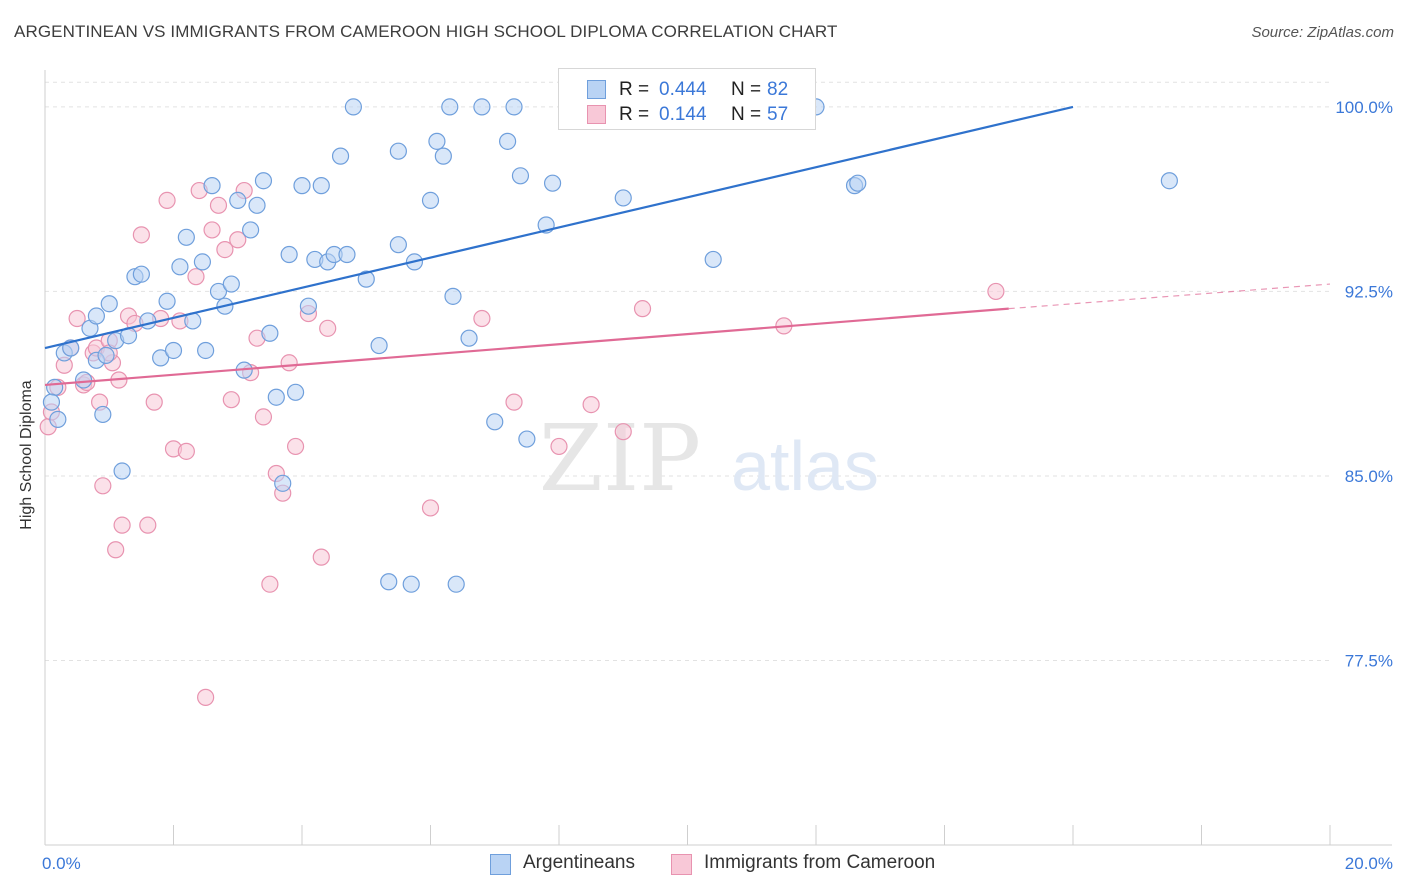 The image size is (1406, 892). What do you see at coordinates (620, 458) in the screenshot?
I see `watermark-zip: ZIP` at bounding box center [620, 458].